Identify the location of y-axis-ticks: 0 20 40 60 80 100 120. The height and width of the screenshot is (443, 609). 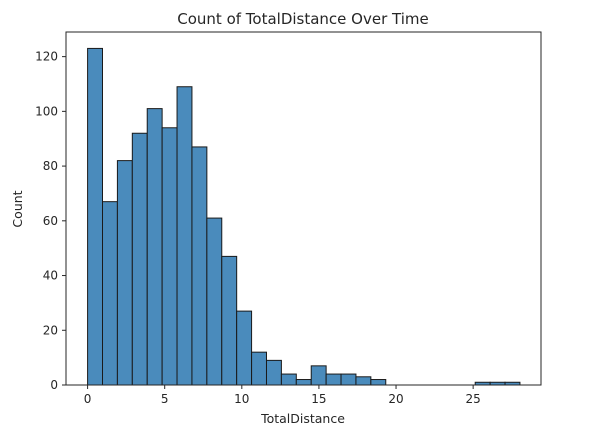
(50, 221).